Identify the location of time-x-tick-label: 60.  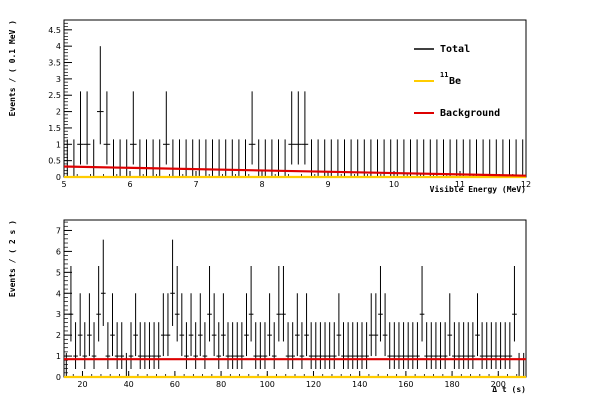
(175, 384).